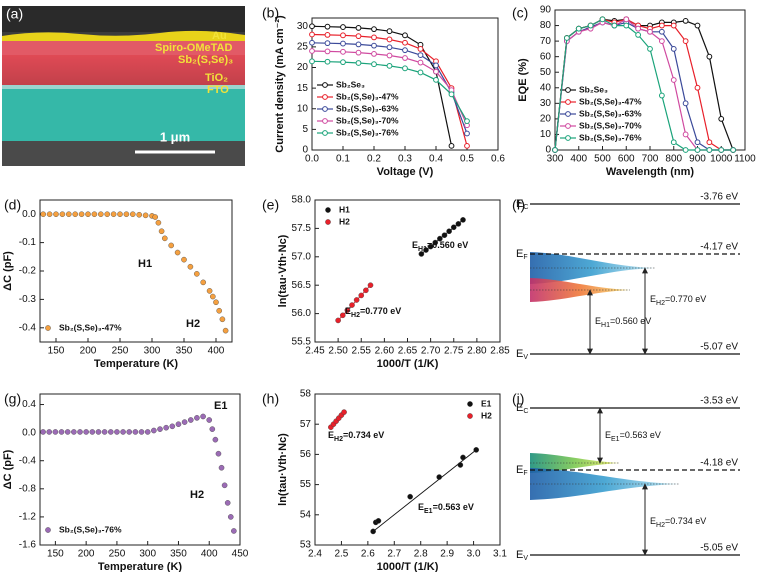 The image size is (760, 572). Describe the element at coordinates (685, 299) in the screenshot. I see `text: =0.770 eV` at that location.